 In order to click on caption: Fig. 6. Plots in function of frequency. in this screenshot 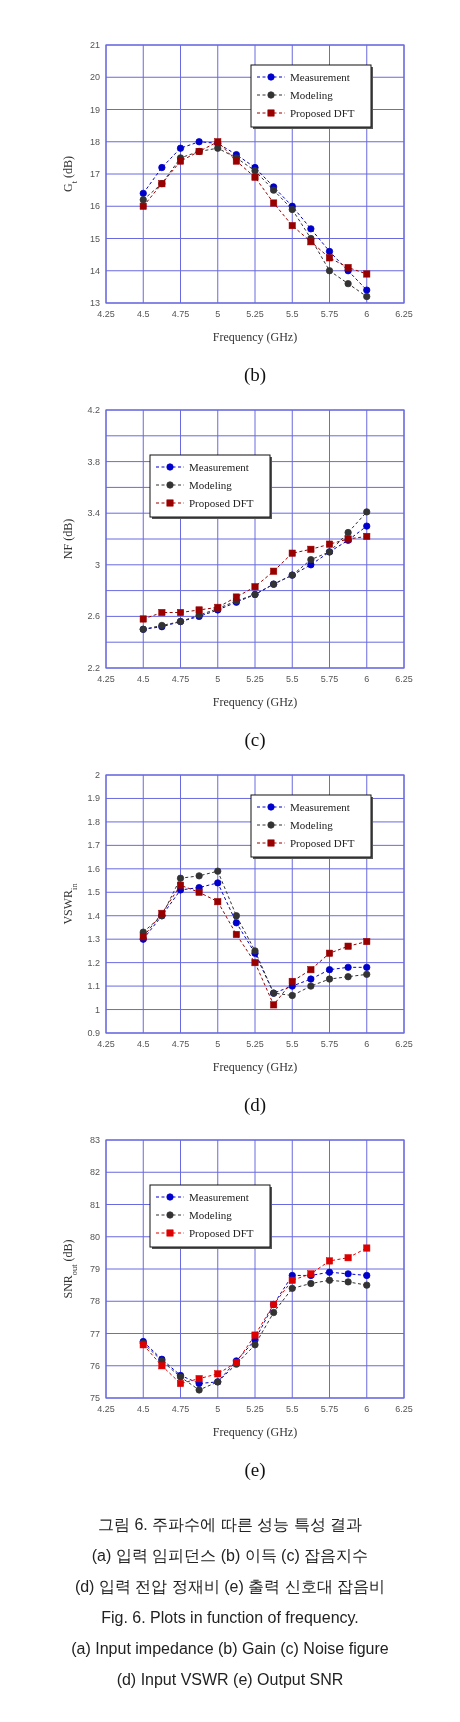, I will do `click(230, 1617)`.